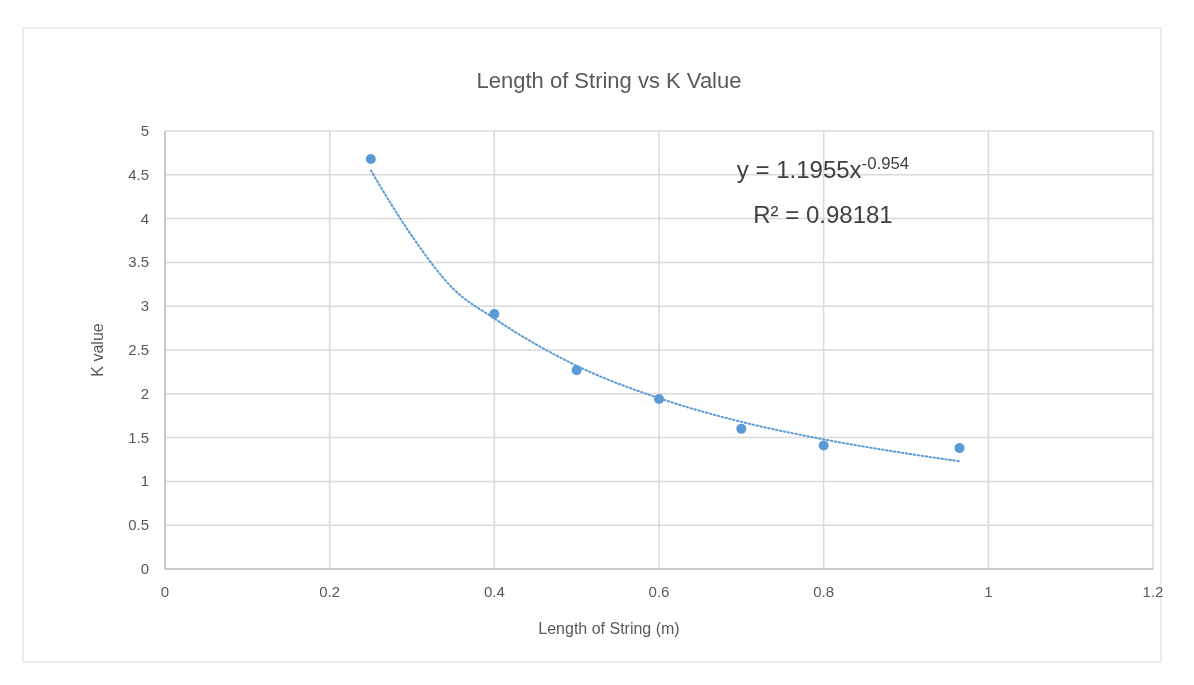  Describe the element at coordinates (823, 214) in the screenshot. I see `annotation: R² = 0.98181` at that location.